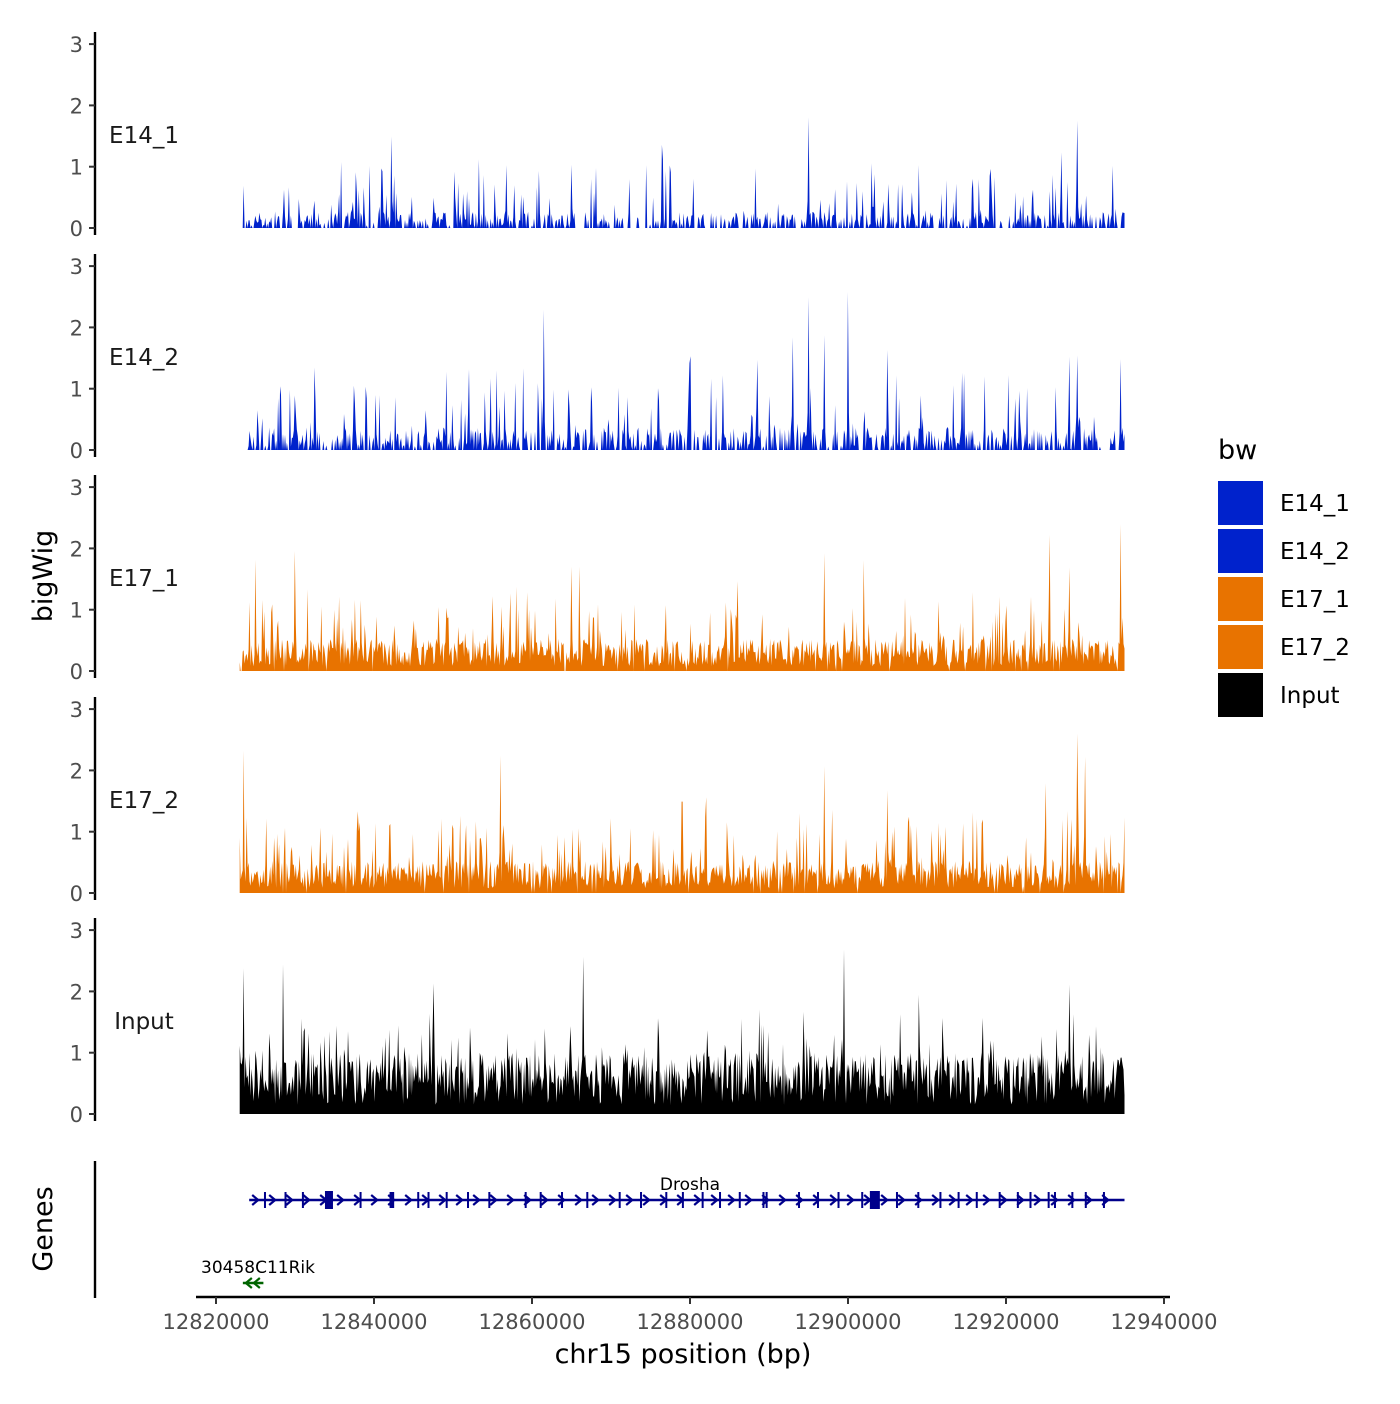 This screenshot has height=1404, width=1400. Describe the element at coordinates (76, 931) in the screenshot. I see `y-tick-label: 3` at that location.